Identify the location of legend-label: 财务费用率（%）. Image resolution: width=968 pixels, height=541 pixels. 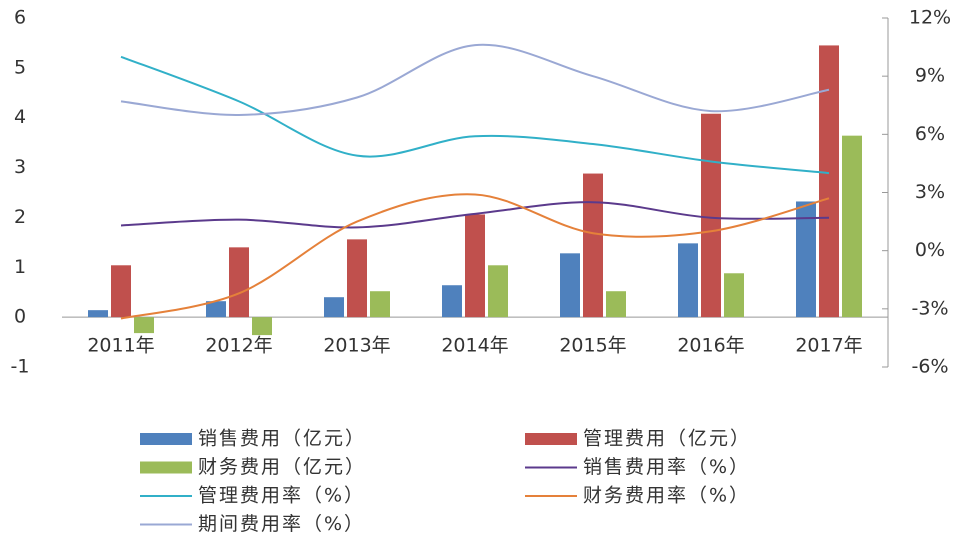
(666, 496).